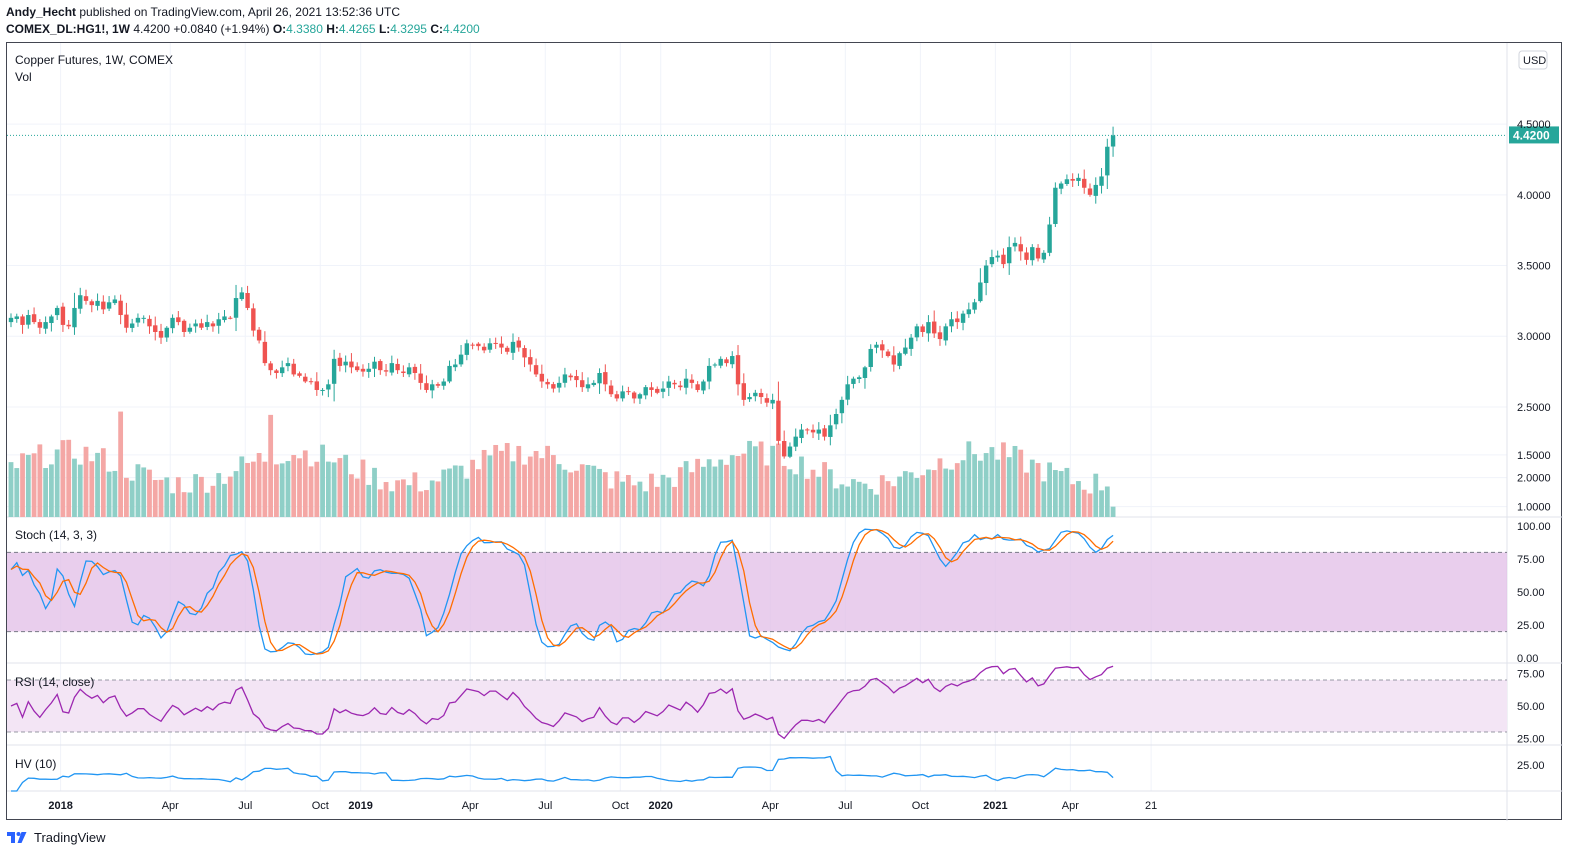 The height and width of the screenshot is (867, 1588). What do you see at coordinates (1534, 267) in the screenshot?
I see `price-tick-label: 3.5000` at bounding box center [1534, 267].